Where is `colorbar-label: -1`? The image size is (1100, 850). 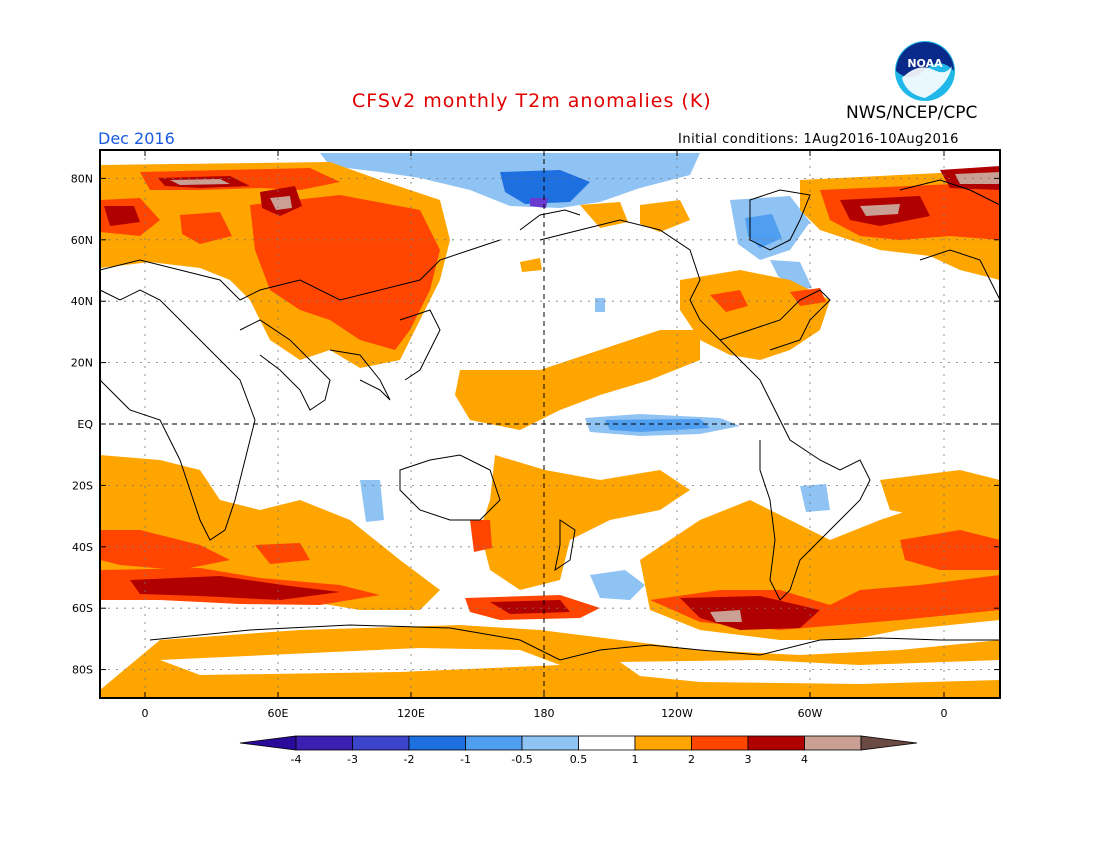 colorbar-label: -1 is located at coordinates (465, 759).